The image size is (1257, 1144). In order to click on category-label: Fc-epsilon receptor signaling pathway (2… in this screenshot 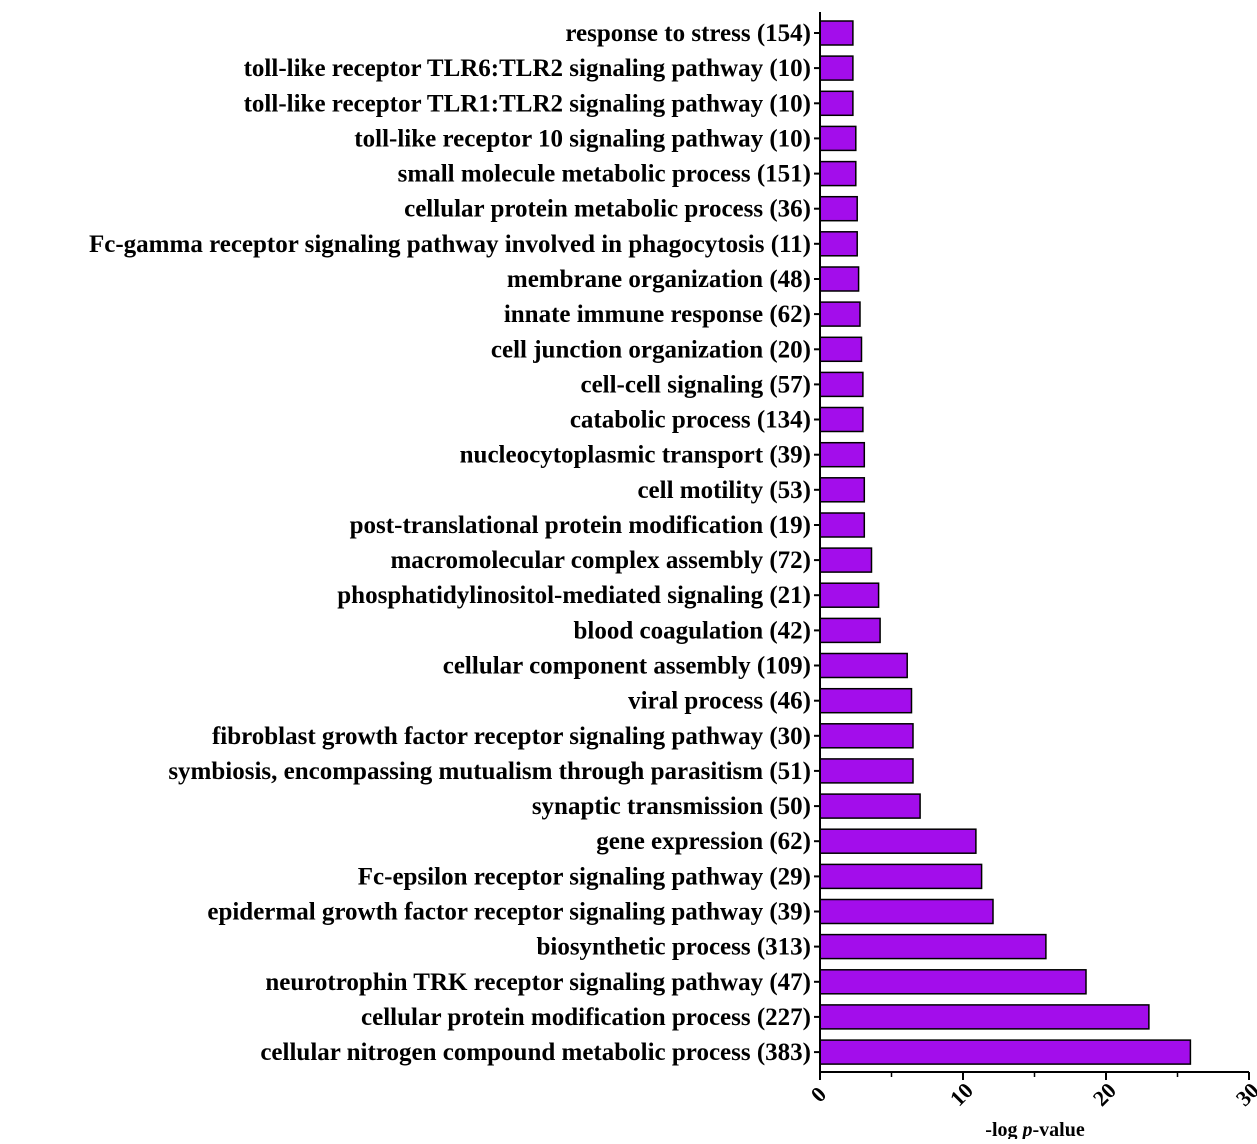, I will do `click(584, 876)`.